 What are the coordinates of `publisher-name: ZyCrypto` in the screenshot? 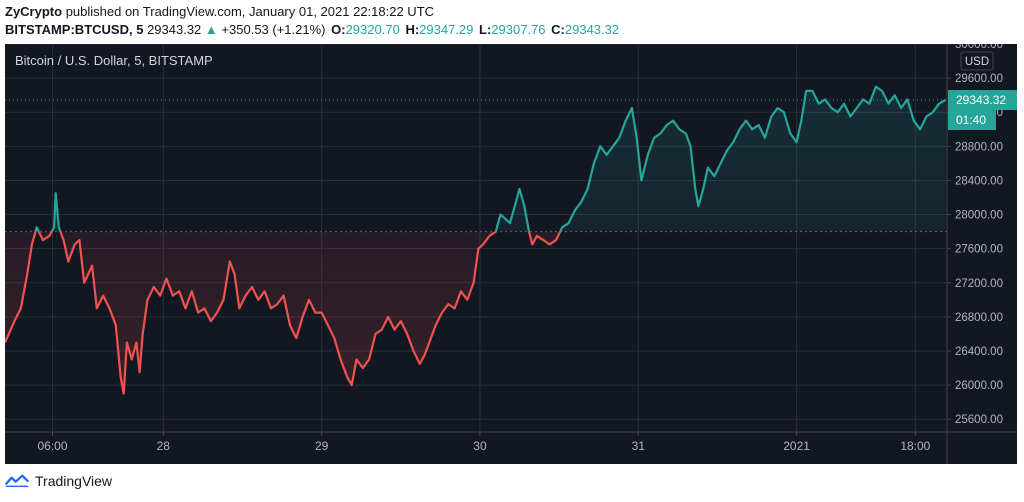 It's located at (34, 11).